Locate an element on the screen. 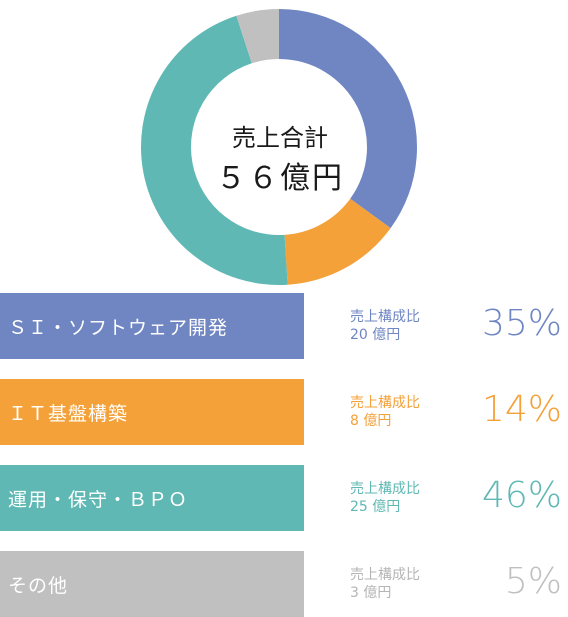 This screenshot has width=568, height=617. segment-amount: 25 億円 is located at coordinates (375, 507).